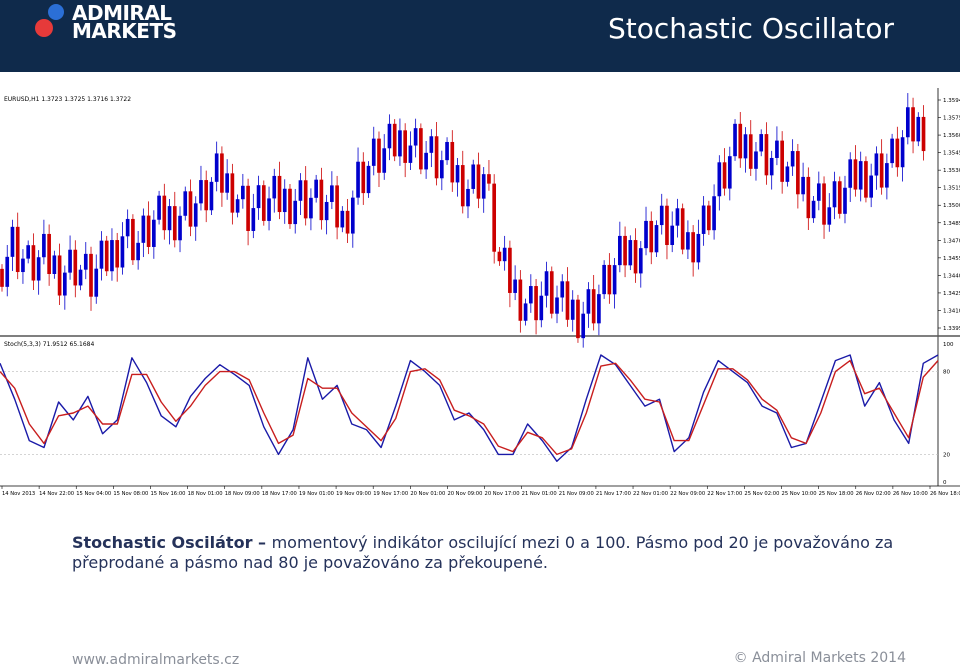 The height and width of the screenshot is (668, 960). Describe the element at coordinates (951, 189) in the screenshot. I see `price-tick-label: 1.3515` at that location.